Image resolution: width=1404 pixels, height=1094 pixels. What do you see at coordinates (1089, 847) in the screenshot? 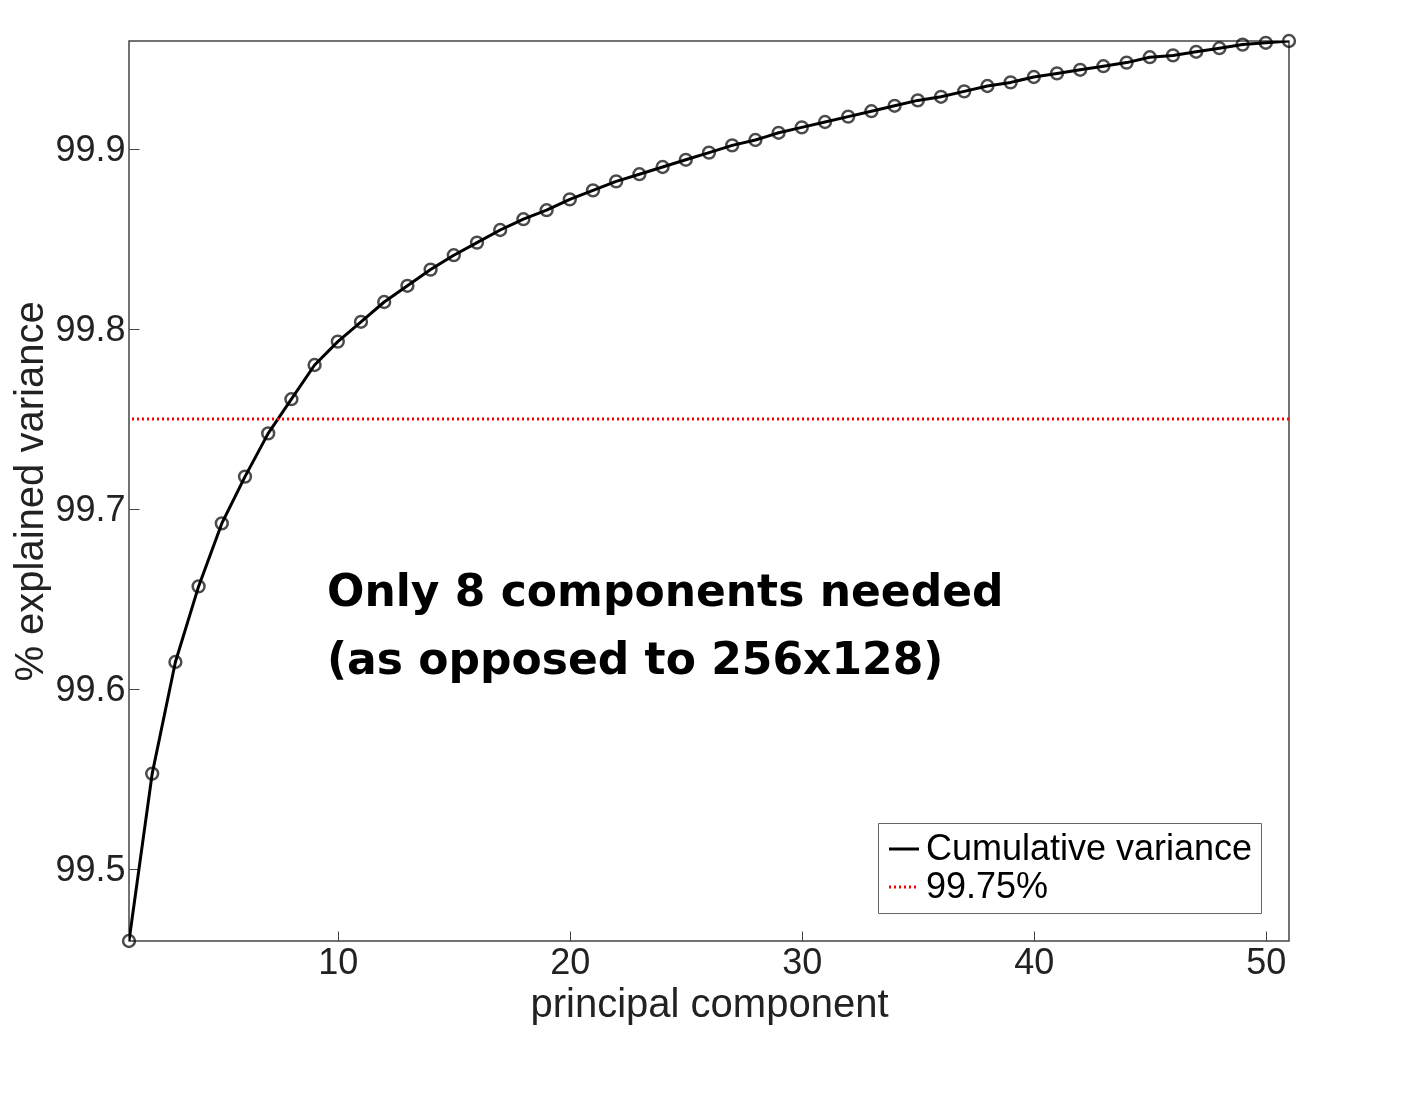
I see `legend-label: Cumulative variance` at bounding box center [1089, 847].